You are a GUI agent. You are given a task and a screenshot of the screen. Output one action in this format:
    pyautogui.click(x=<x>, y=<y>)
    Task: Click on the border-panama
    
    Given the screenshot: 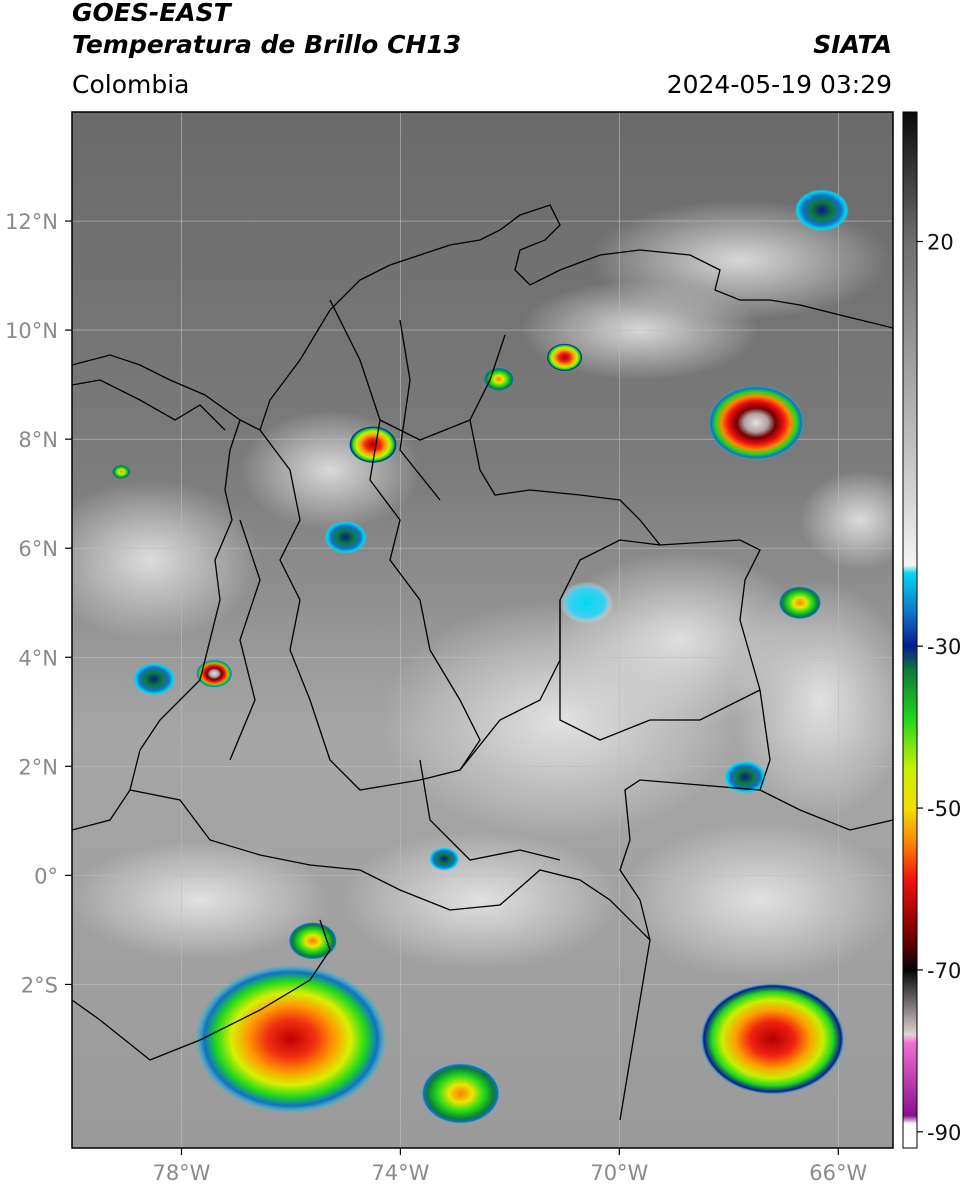 What is the action you would take?
    pyautogui.click(x=149, y=405)
    